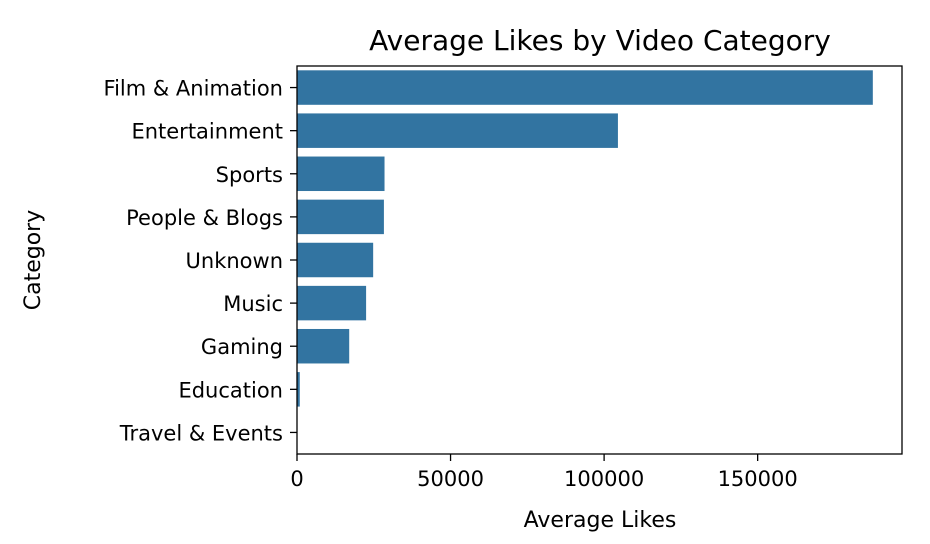 This screenshot has height=544, width=930. What do you see at coordinates (234, 261) in the screenshot?
I see `y-tick-label: Unknown` at bounding box center [234, 261].